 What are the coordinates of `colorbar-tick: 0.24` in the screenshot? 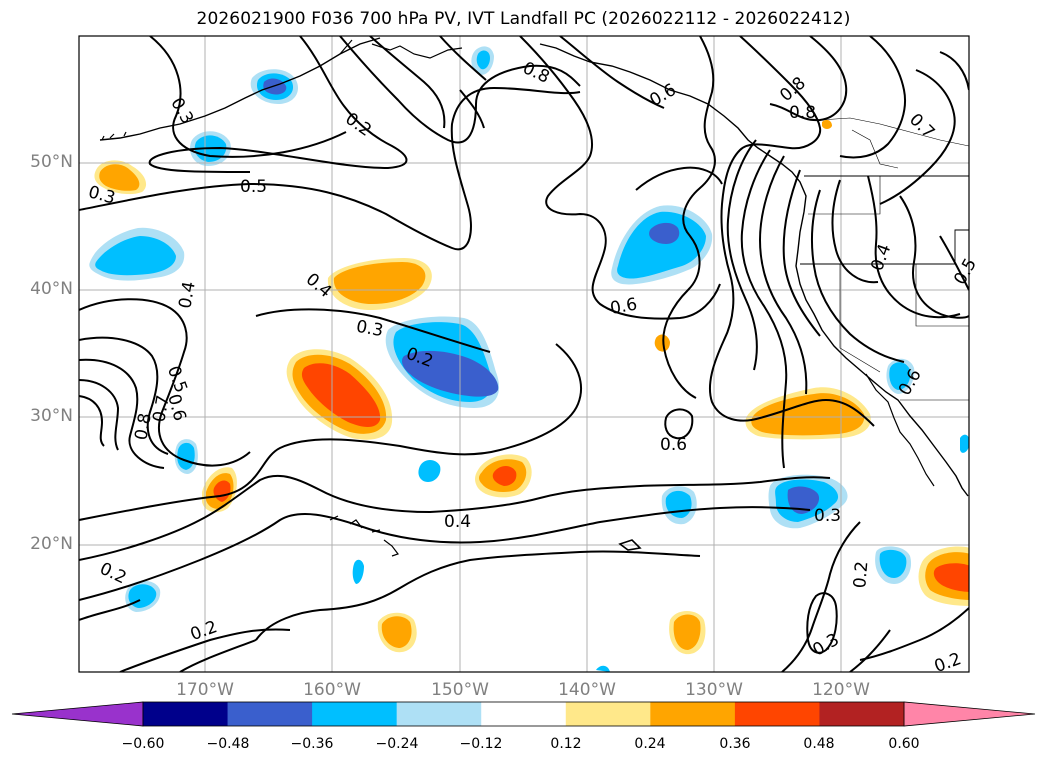 It's located at (650, 744).